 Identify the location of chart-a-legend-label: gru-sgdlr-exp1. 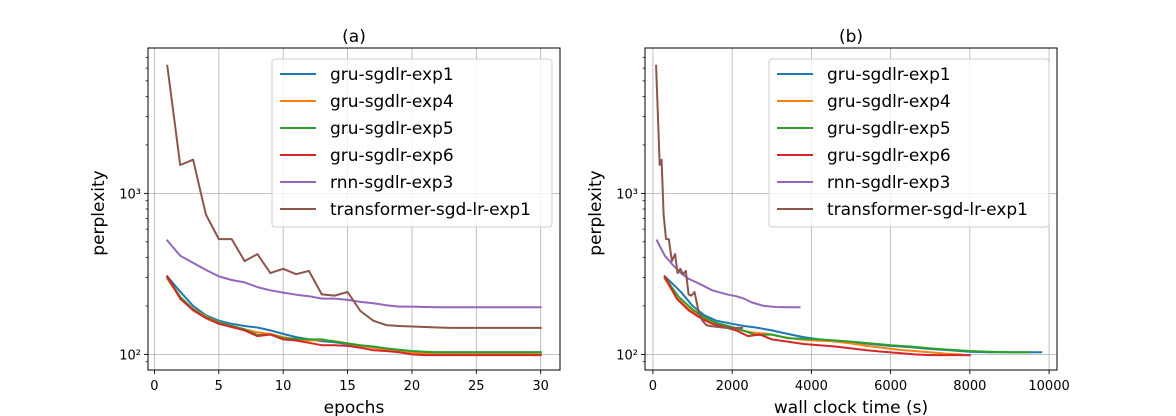
(392, 75).